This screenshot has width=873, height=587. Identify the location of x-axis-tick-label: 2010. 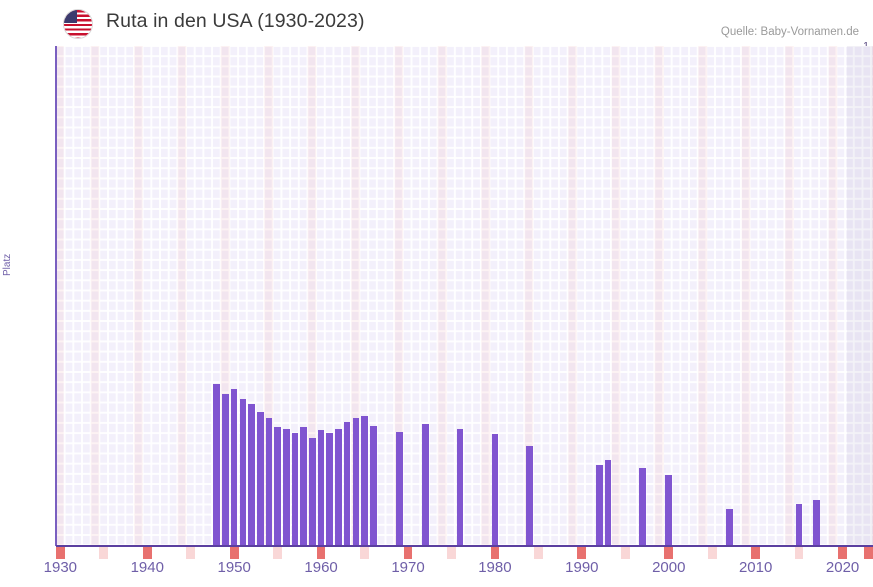
(755, 567).